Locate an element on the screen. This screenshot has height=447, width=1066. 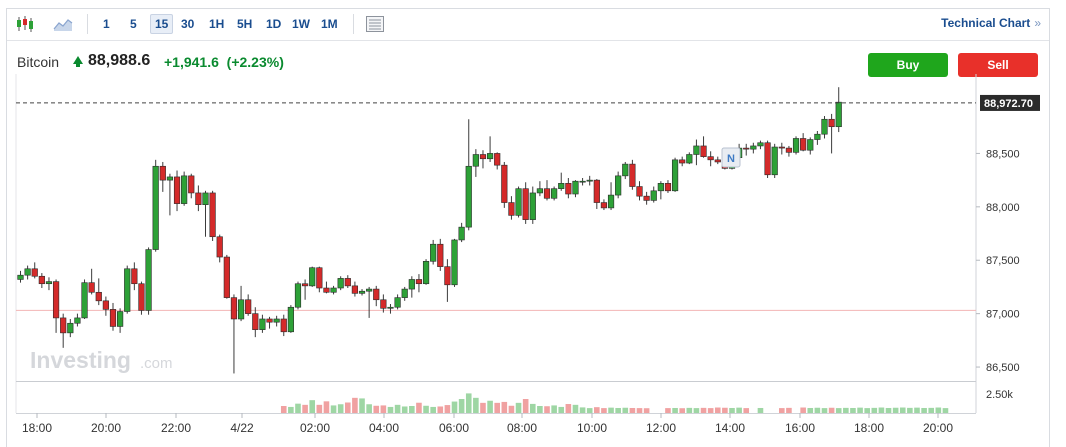
news-marker-label: N is located at coordinates (731, 159).